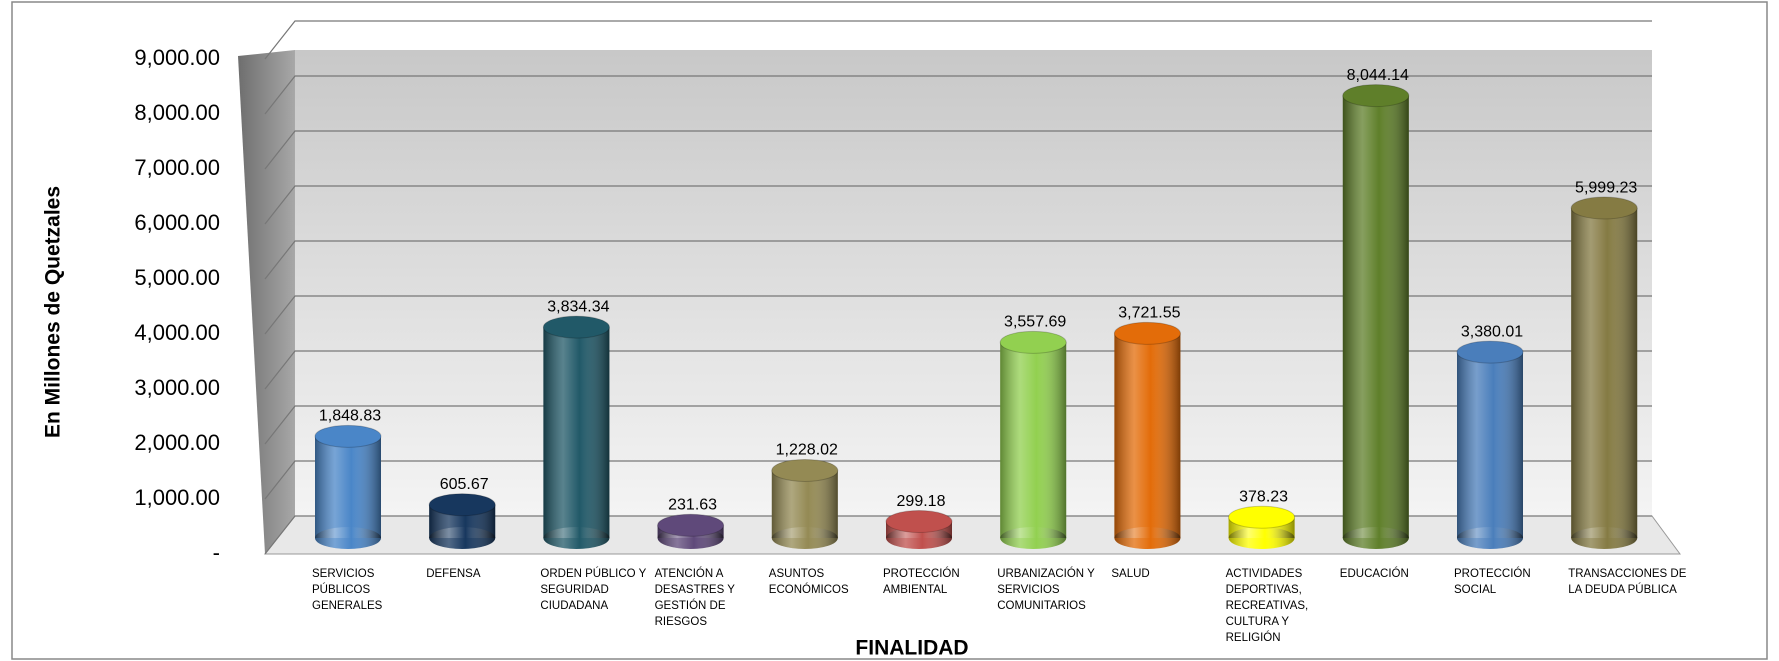 The image size is (1779, 661). What do you see at coordinates (1492, 581) in the screenshot?
I see `x-tick-label: PROTECCIÓN SOCIAL` at bounding box center [1492, 581].